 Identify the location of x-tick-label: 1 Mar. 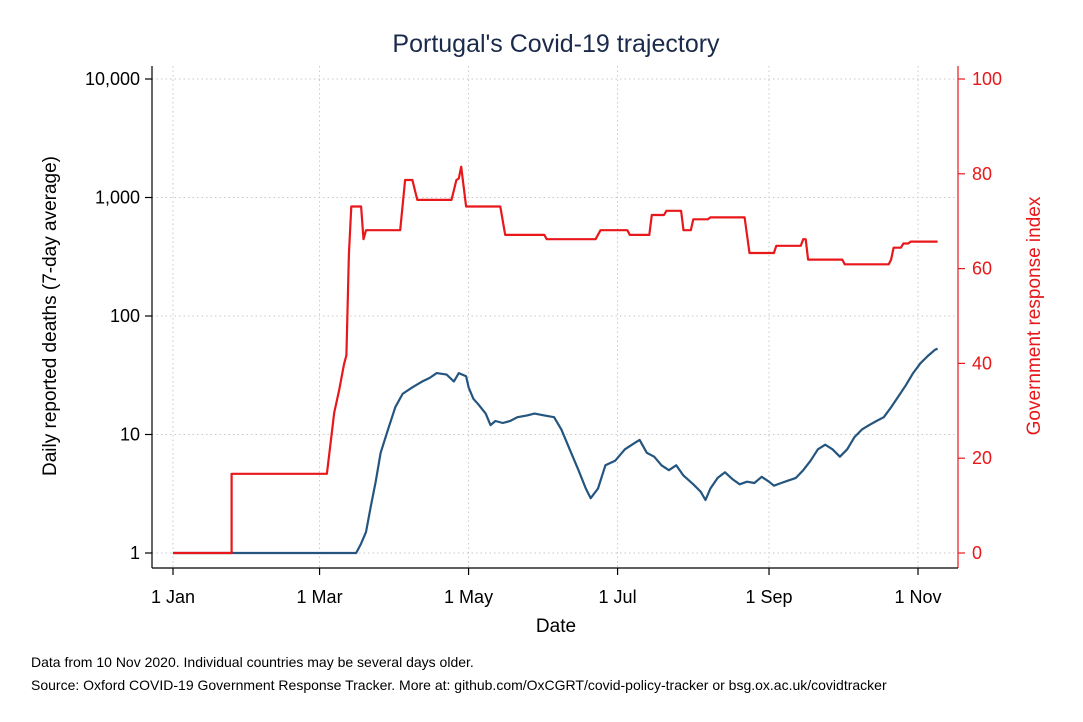
(320, 597).